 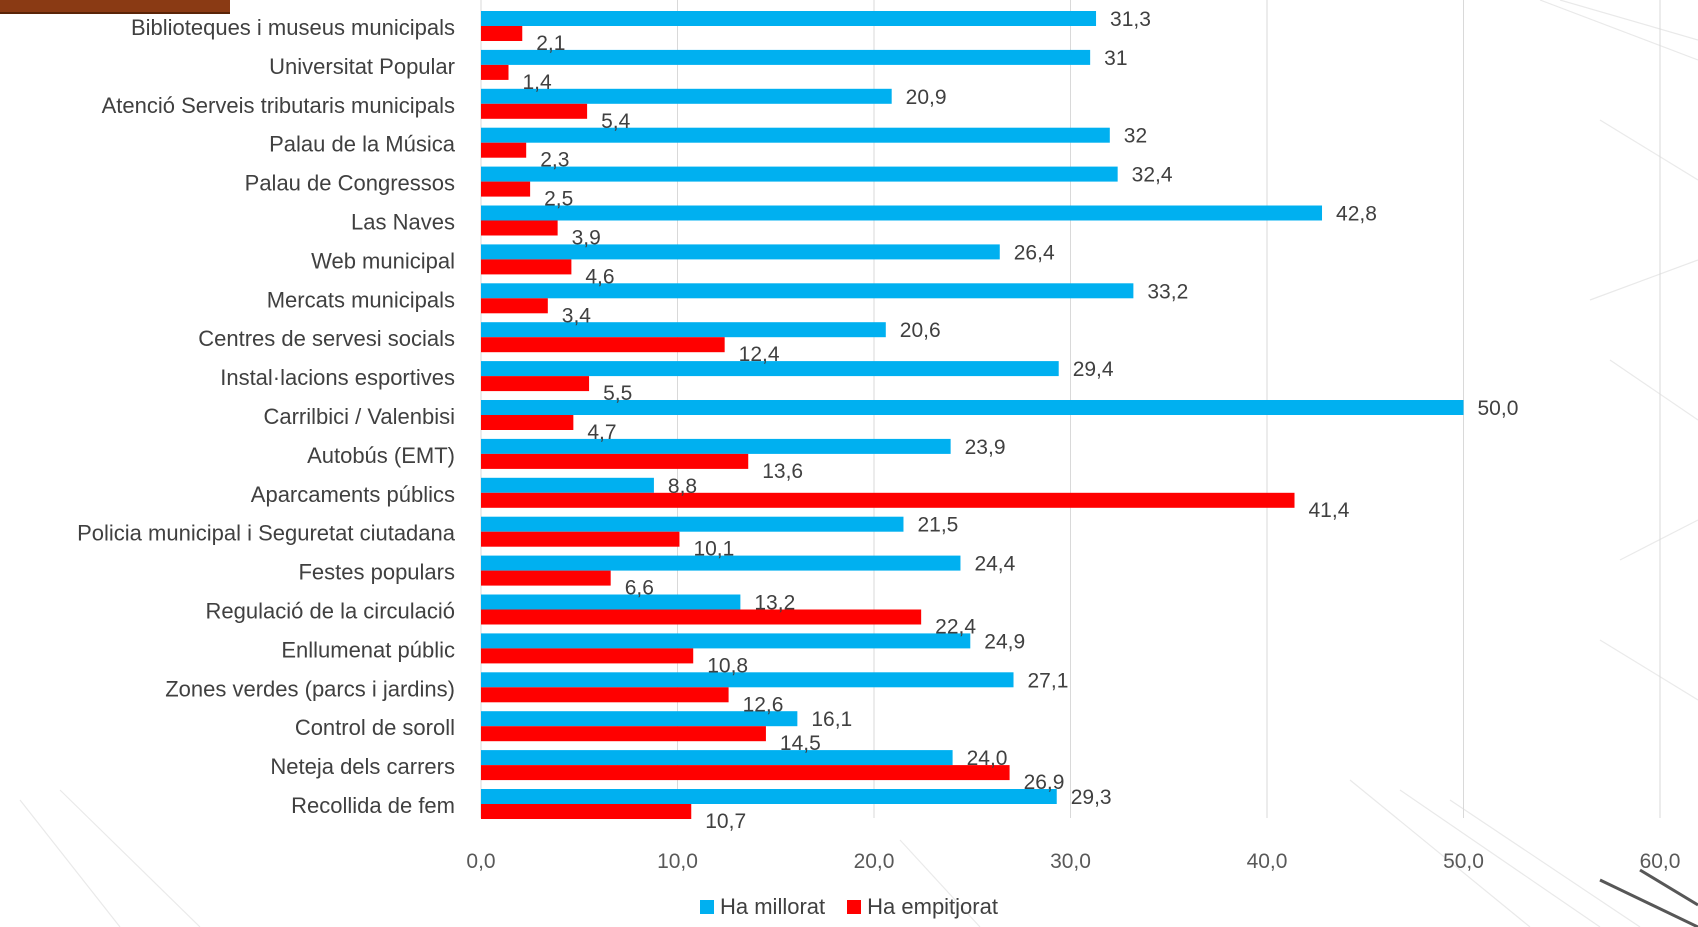 What do you see at coordinates (362, 66) in the screenshot?
I see `category-label: Universitat Popular` at bounding box center [362, 66].